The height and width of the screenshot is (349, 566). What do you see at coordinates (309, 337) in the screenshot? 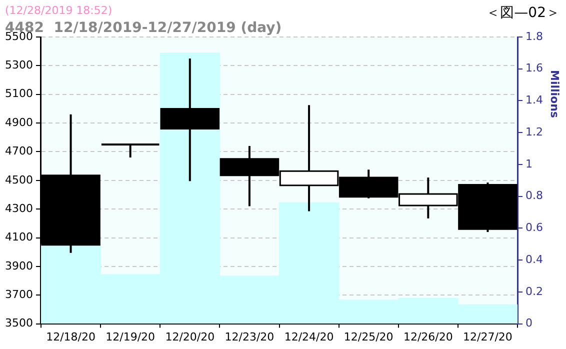
I see `x-tick-label: 12/24/20` at bounding box center [309, 337].